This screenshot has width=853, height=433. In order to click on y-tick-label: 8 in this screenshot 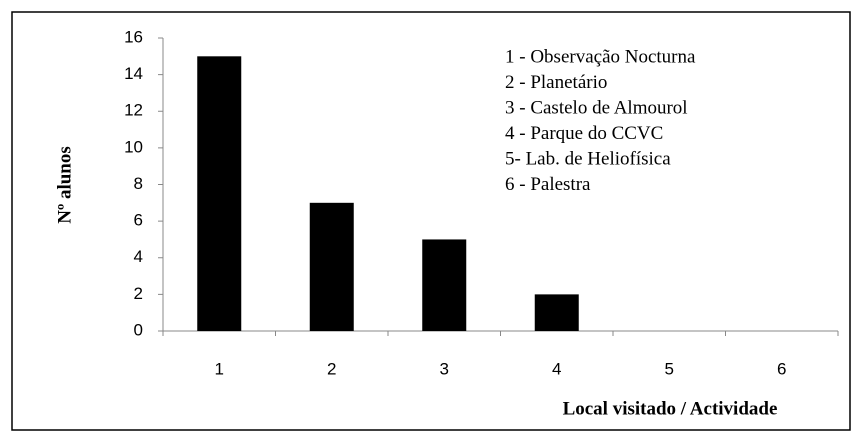, I will do `click(138, 183)`.